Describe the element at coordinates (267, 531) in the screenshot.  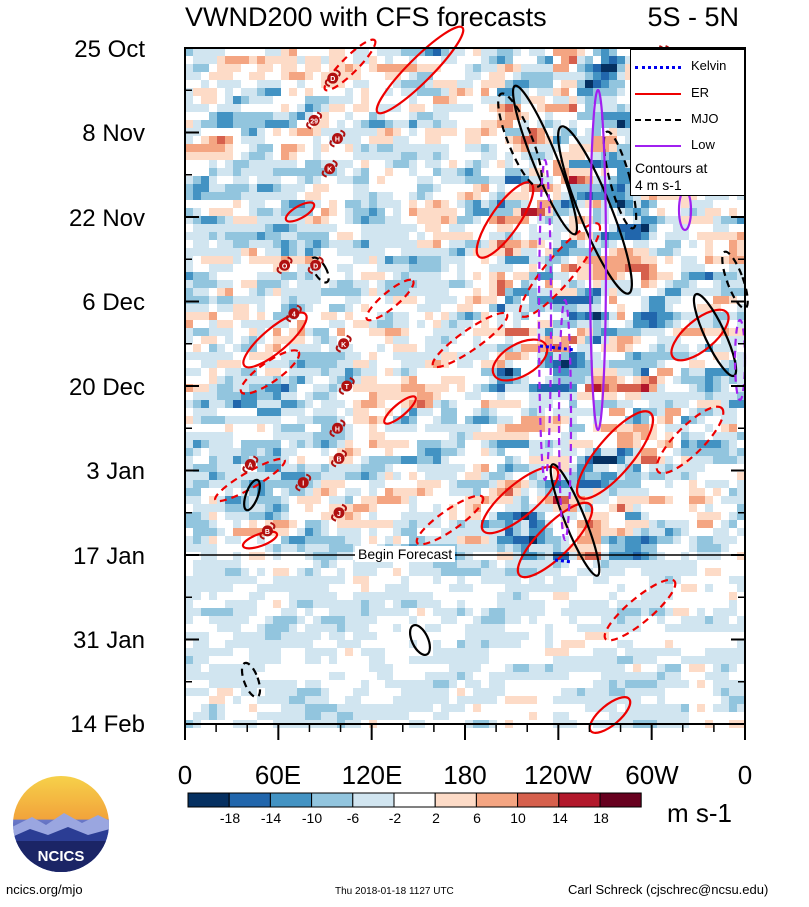
I see `storm-dot` at that location.